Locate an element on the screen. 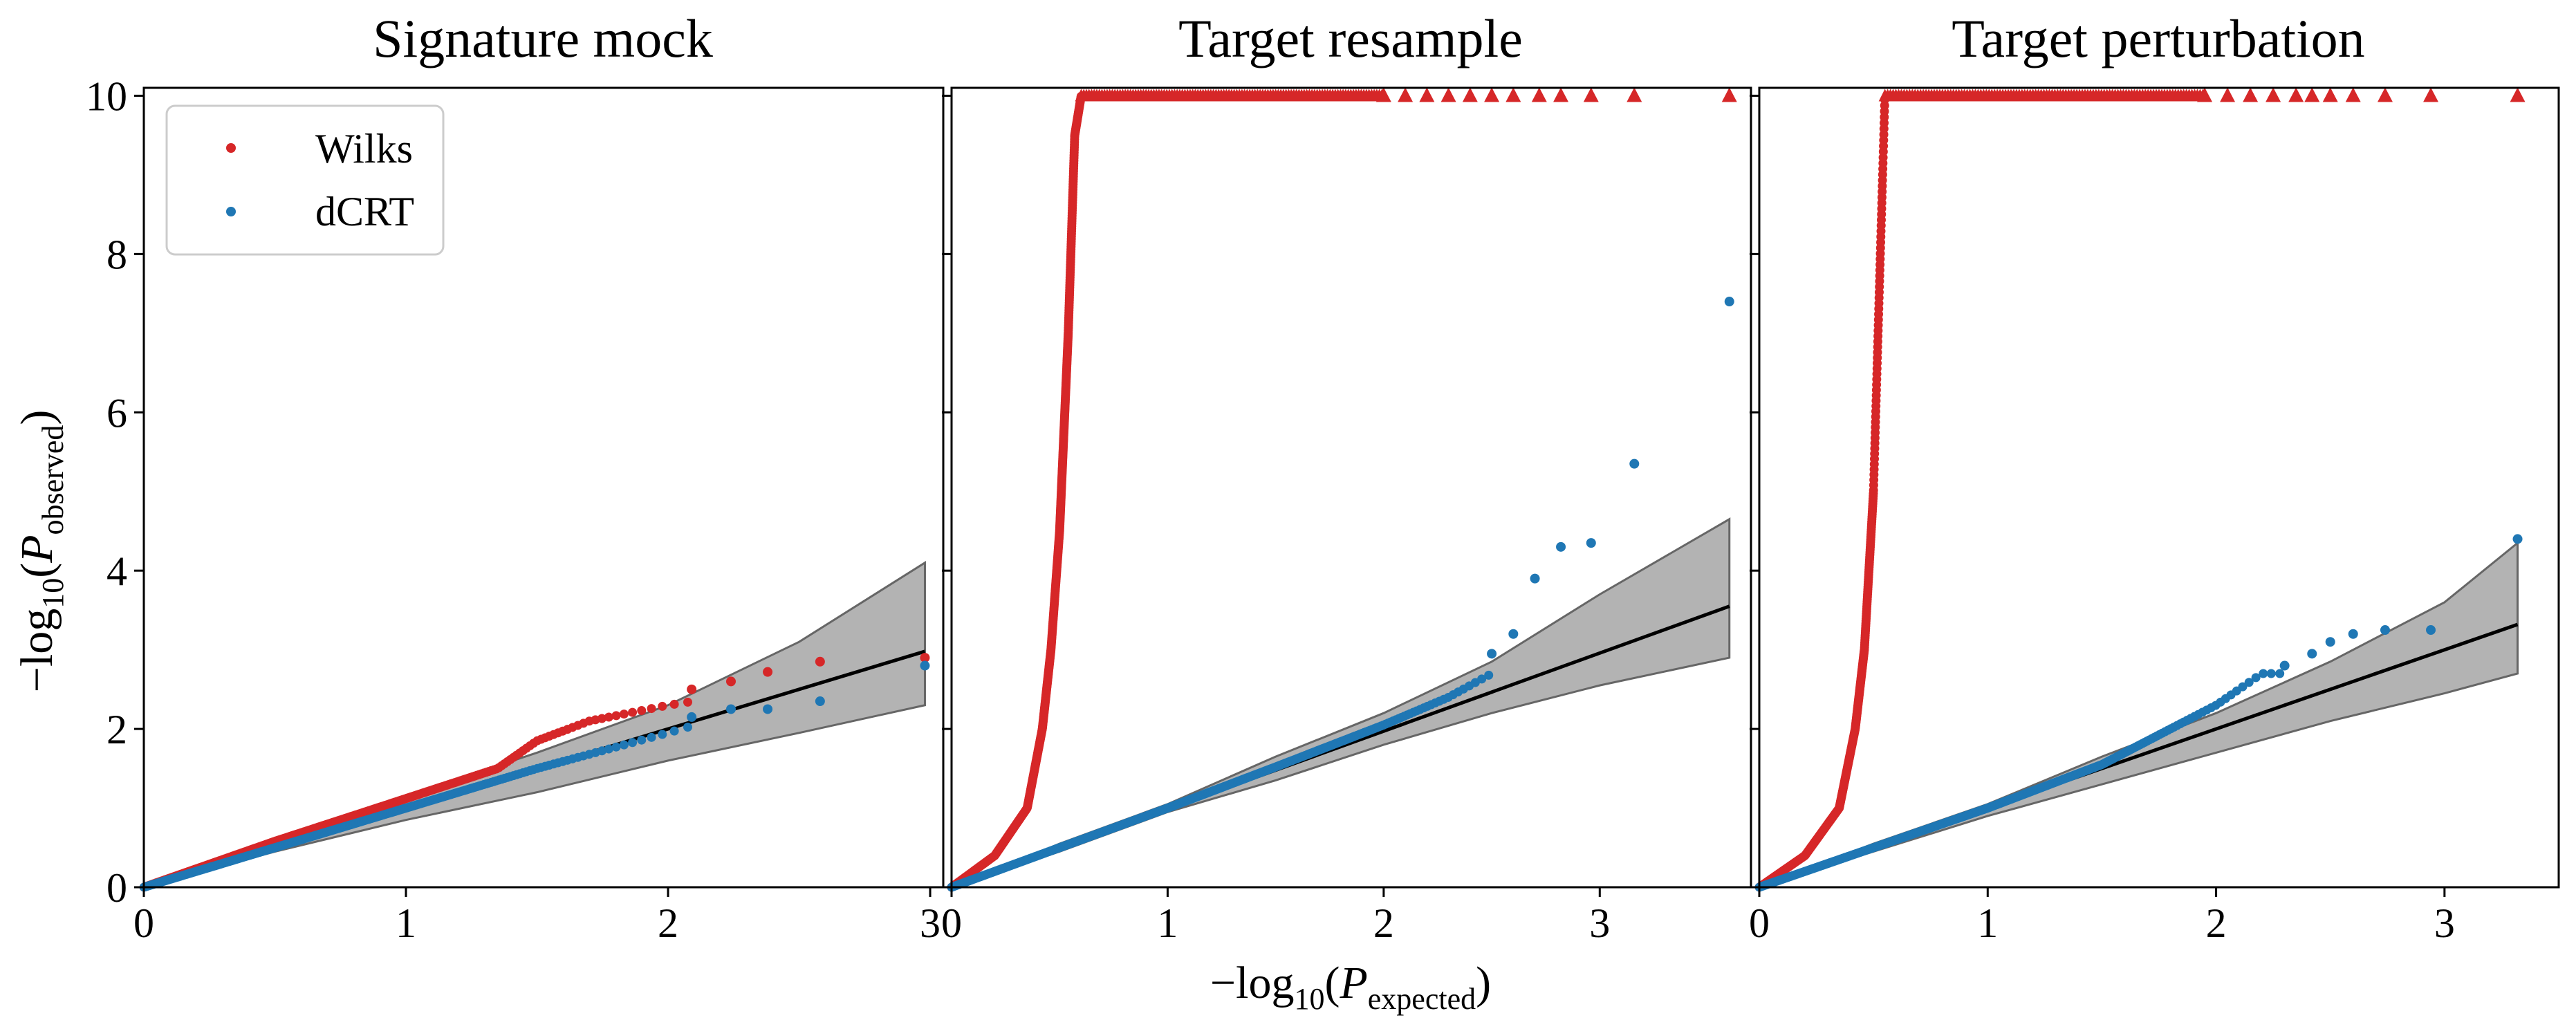 This screenshot has width=2576, height=1029. y-tick-label: 4 is located at coordinates (117, 571).